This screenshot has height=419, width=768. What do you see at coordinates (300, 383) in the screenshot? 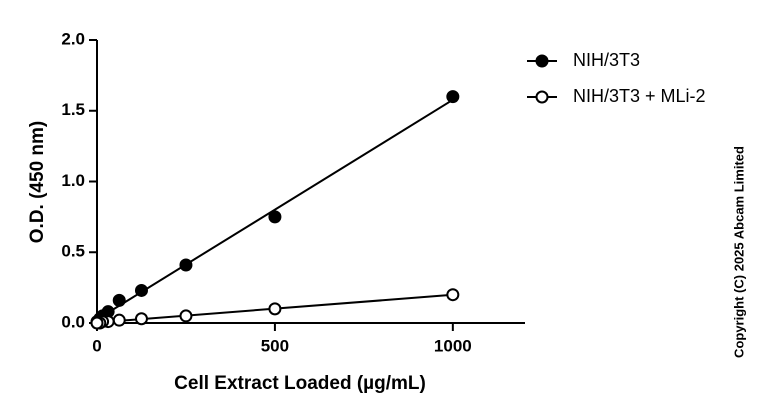
I see `x-axis-label: Cell Extract Loaded (µg/mL)` at bounding box center [300, 383].